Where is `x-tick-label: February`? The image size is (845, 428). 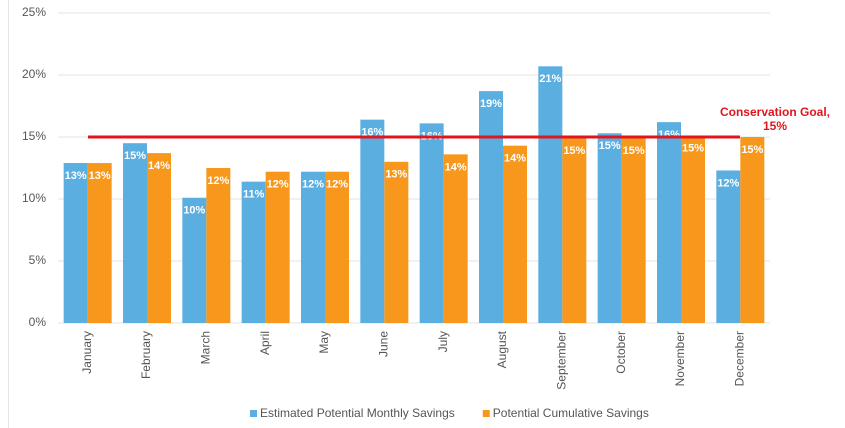 x-tick-label: February is located at coordinates (146, 355).